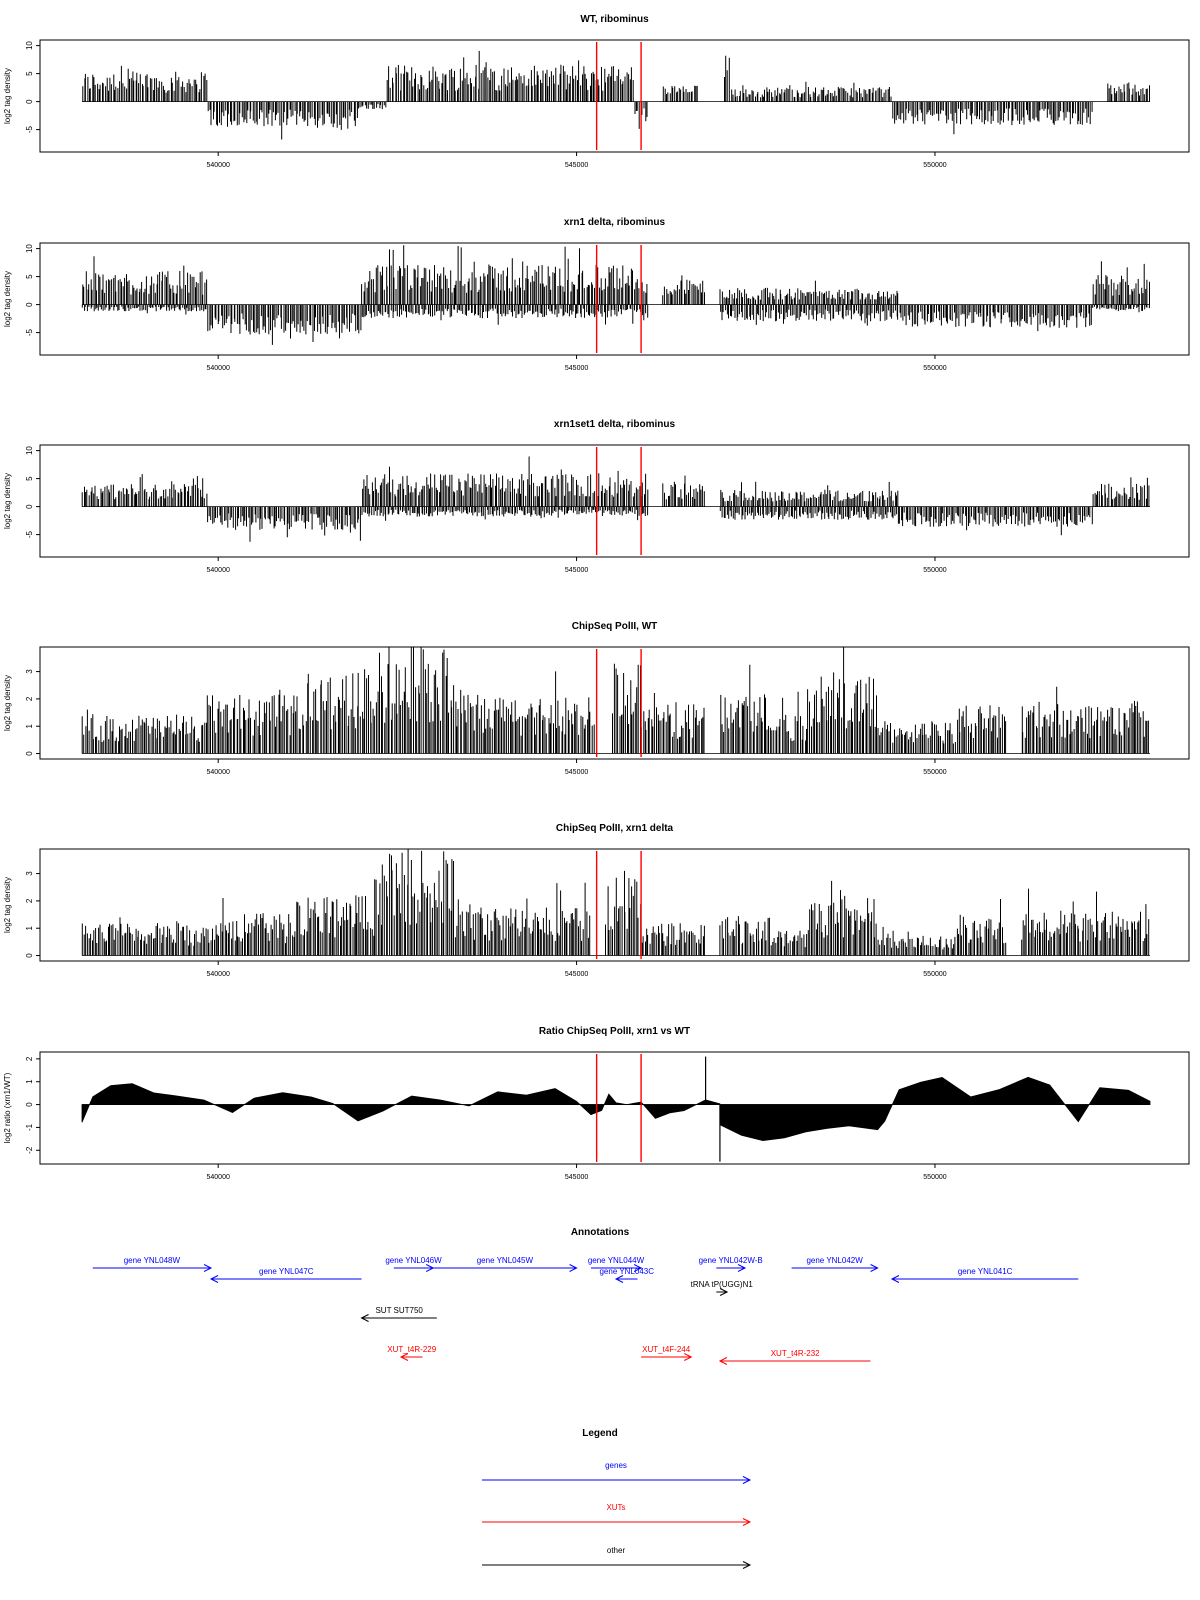  I want to click on feature-label: gene YNL047C, so click(286, 1271).